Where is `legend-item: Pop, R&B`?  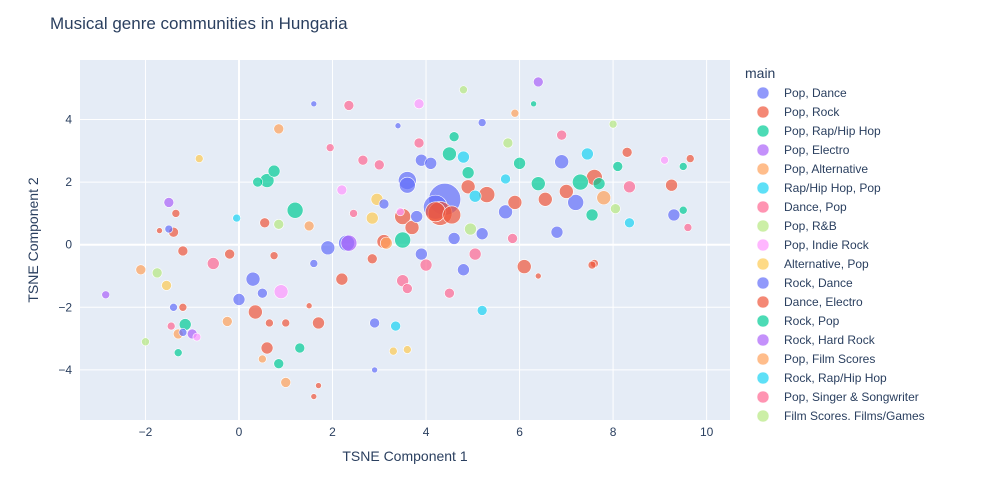
legend-item: Pop, R&B is located at coordinates (796, 226).